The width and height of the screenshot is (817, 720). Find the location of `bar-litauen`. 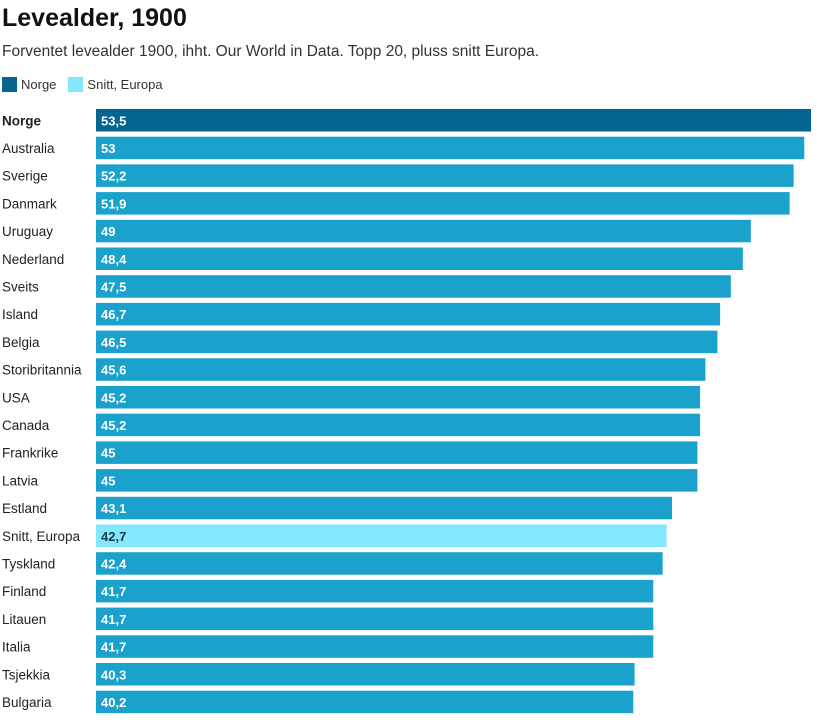

bar-litauen is located at coordinates (375, 619).